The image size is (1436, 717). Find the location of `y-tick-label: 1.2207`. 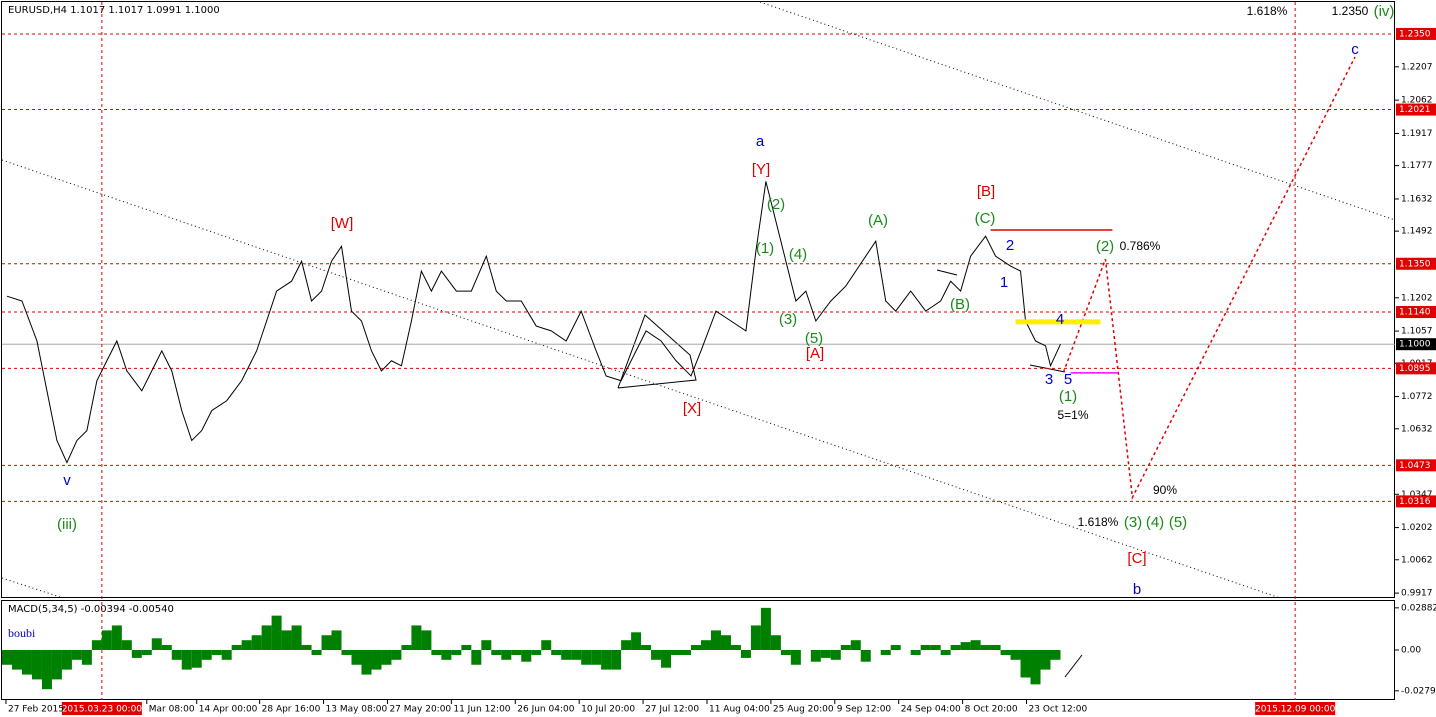

y-tick-label: 1.2207 is located at coordinates (1417, 67).